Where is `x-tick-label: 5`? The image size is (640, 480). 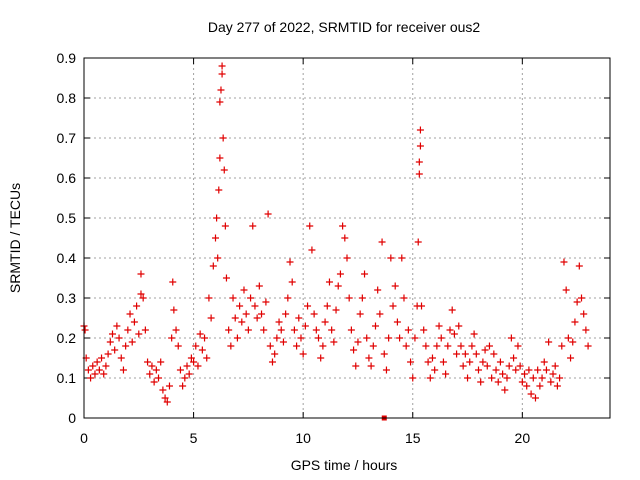 x-tick-label: 5 is located at coordinates (194, 438).